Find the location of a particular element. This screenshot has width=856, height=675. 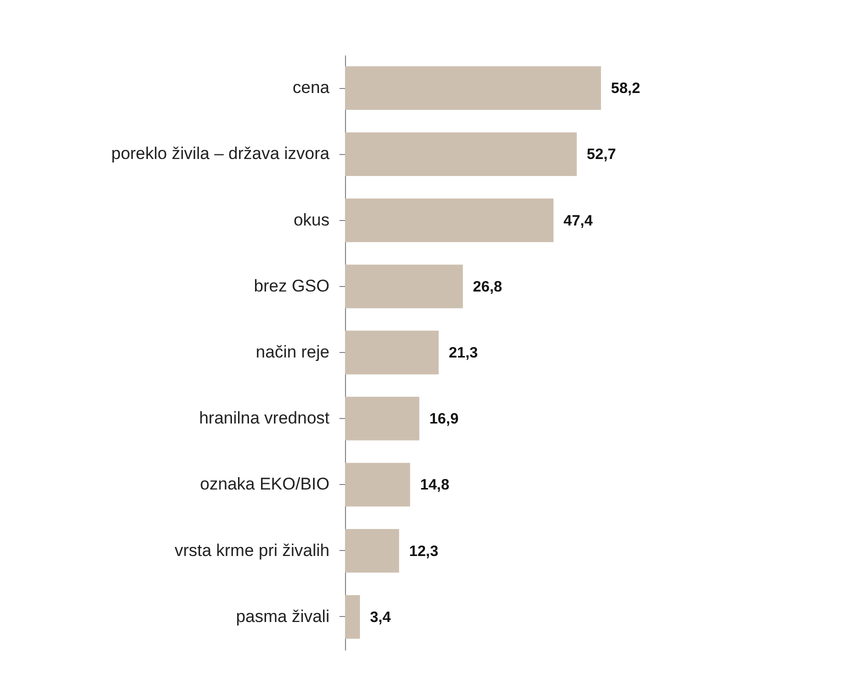

y-tick-label: pasma živali is located at coordinates (283, 616).